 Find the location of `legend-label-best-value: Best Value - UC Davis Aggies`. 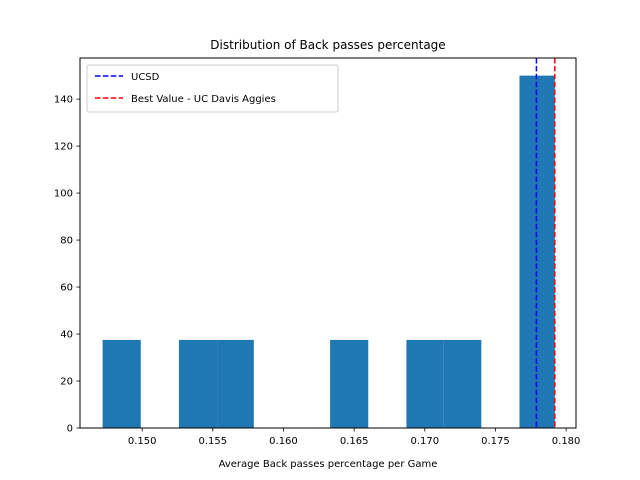

legend-label-best-value: Best Value - UC Davis Aggies is located at coordinates (203, 99).